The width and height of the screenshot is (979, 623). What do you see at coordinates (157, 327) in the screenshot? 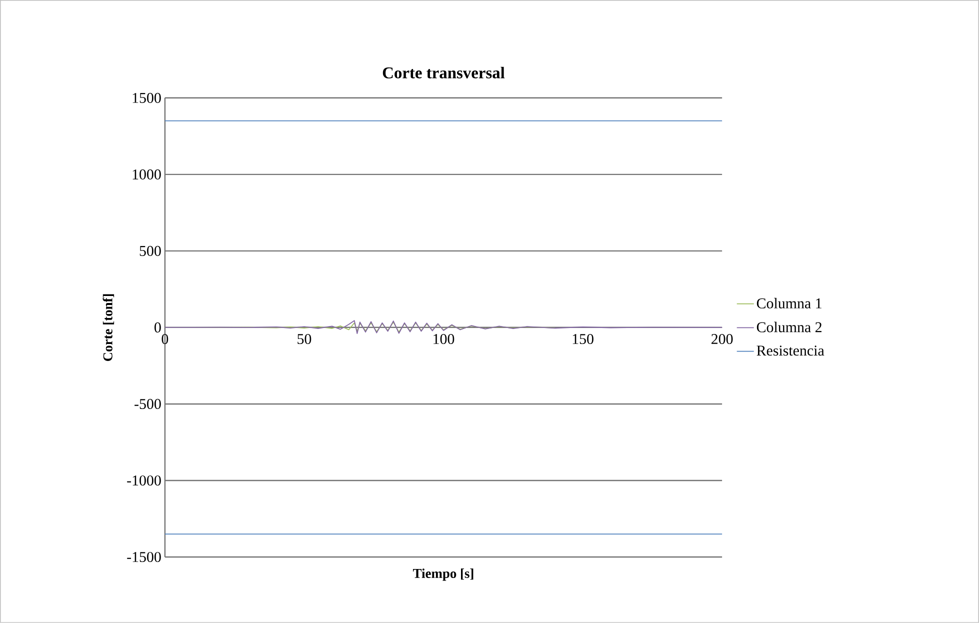
I see `y-tick-label: 0` at bounding box center [157, 327].